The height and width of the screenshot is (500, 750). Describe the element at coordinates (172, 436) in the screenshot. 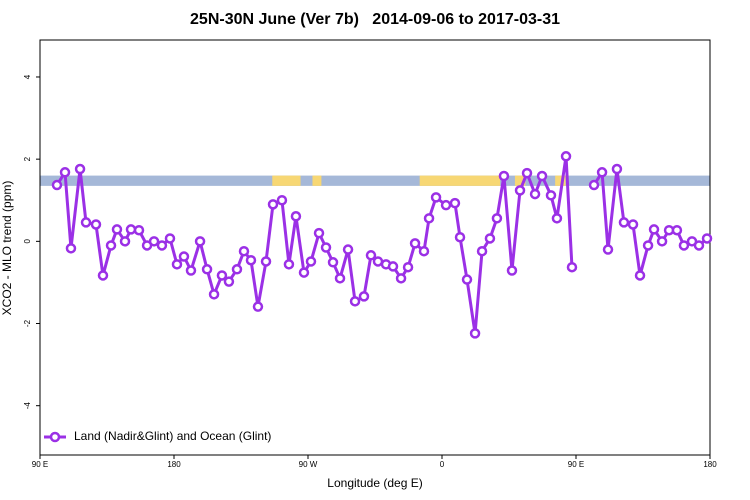

I see `legend-label: Land (Nadir&Glint) and Ocean (Glint)` at that location.